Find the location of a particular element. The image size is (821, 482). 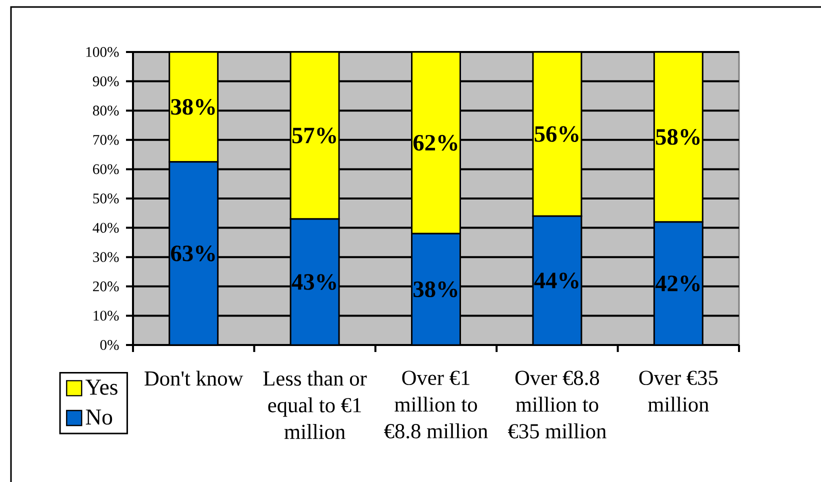

data-label: 56% is located at coordinates (556, 134).